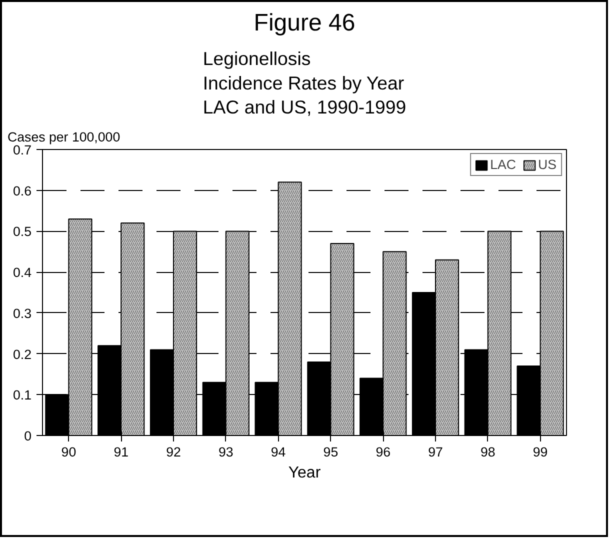 Image resolution: width=612 pixels, height=541 pixels. Describe the element at coordinates (22, 272) in the screenshot. I see `y-tick-label: 0.4` at that location.